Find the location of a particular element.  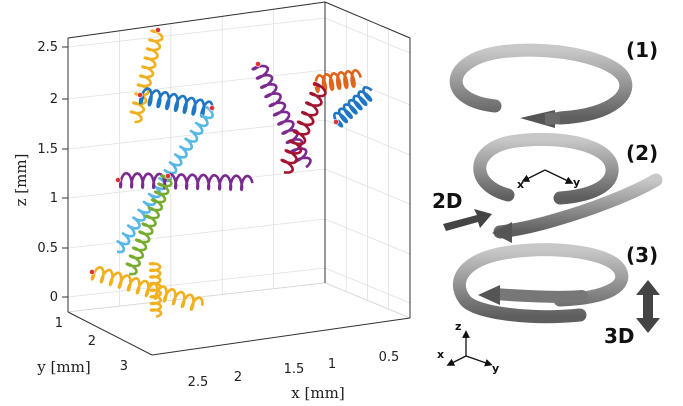

axis-x-upper: x is located at coordinates (520, 184).